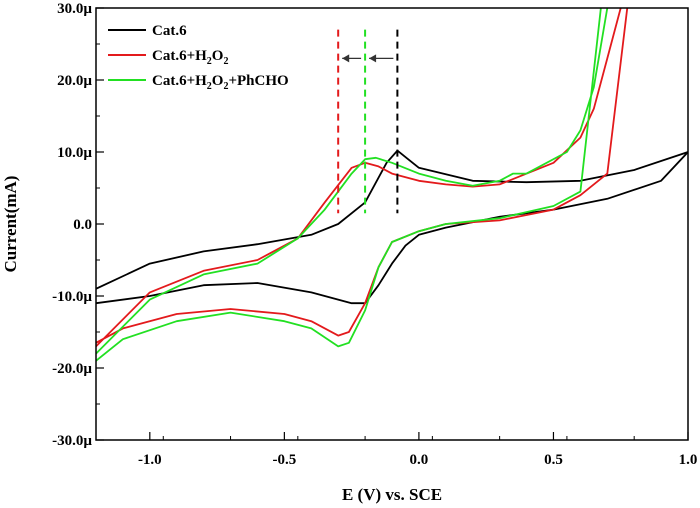 This screenshot has height=508, width=700. I want to click on legend-label: Cat.6+H2O2, so click(190, 57).